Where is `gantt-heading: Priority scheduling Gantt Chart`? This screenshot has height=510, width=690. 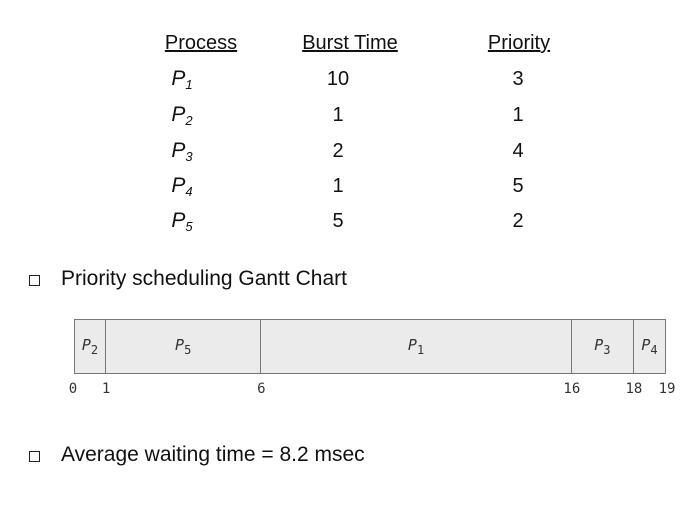 gantt-heading: Priority scheduling Gantt Chart is located at coordinates (204, 278).